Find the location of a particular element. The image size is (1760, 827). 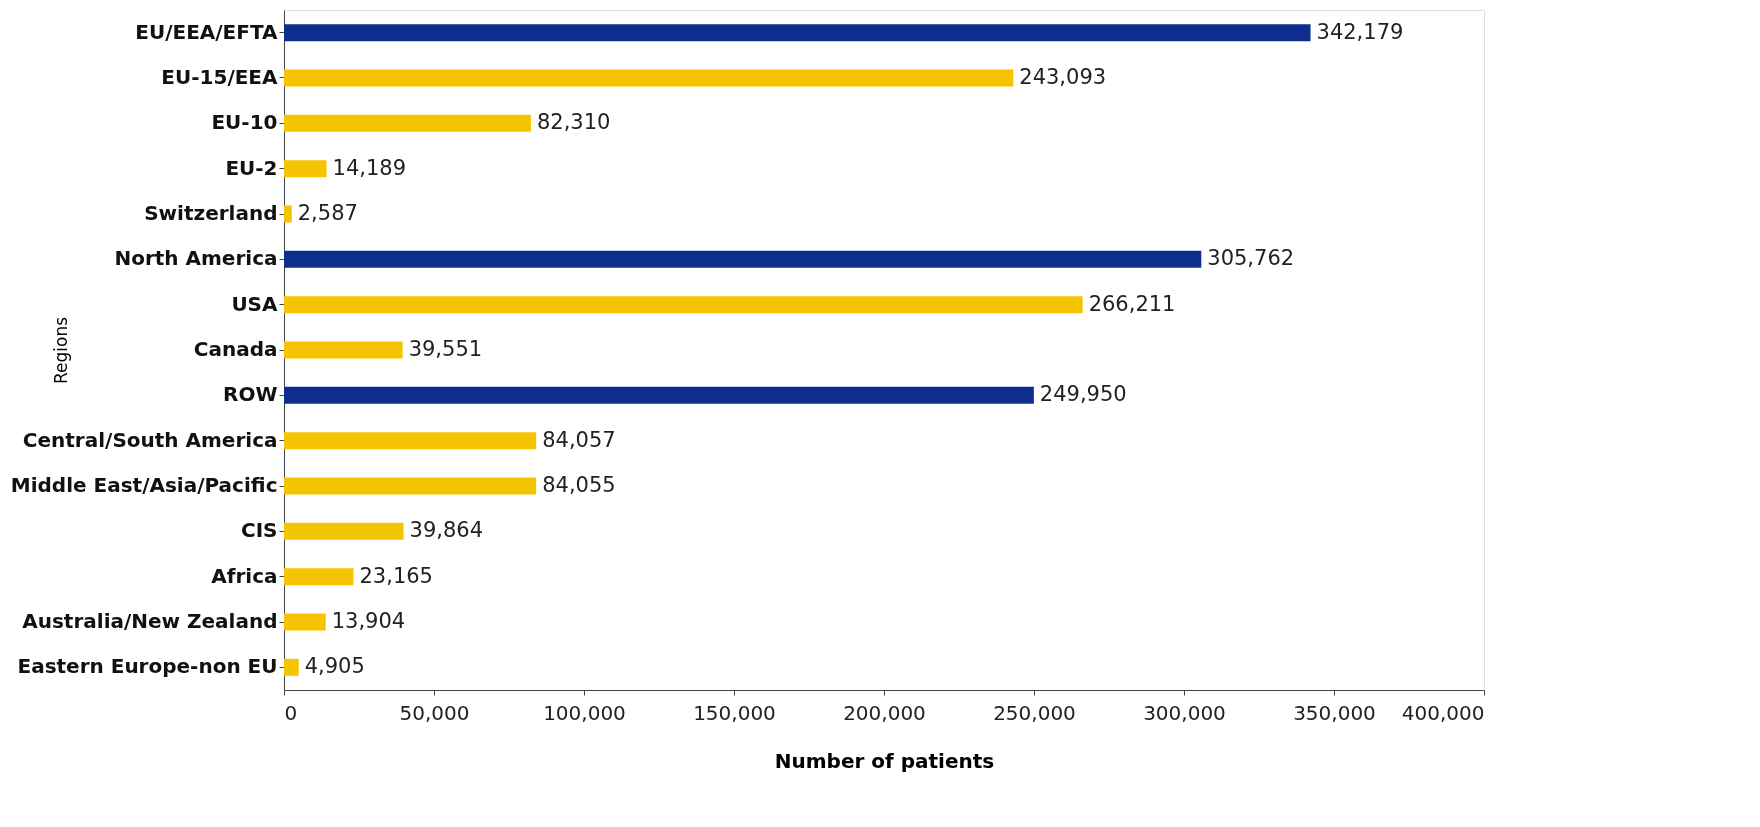

data-label: 39,864 is located at coordinates (446, 530).